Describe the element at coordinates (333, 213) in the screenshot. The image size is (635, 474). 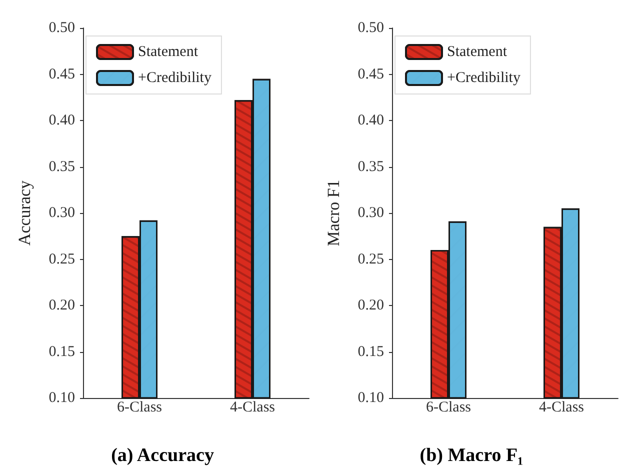
I see `y-axis-title: Macro F1` at that location.